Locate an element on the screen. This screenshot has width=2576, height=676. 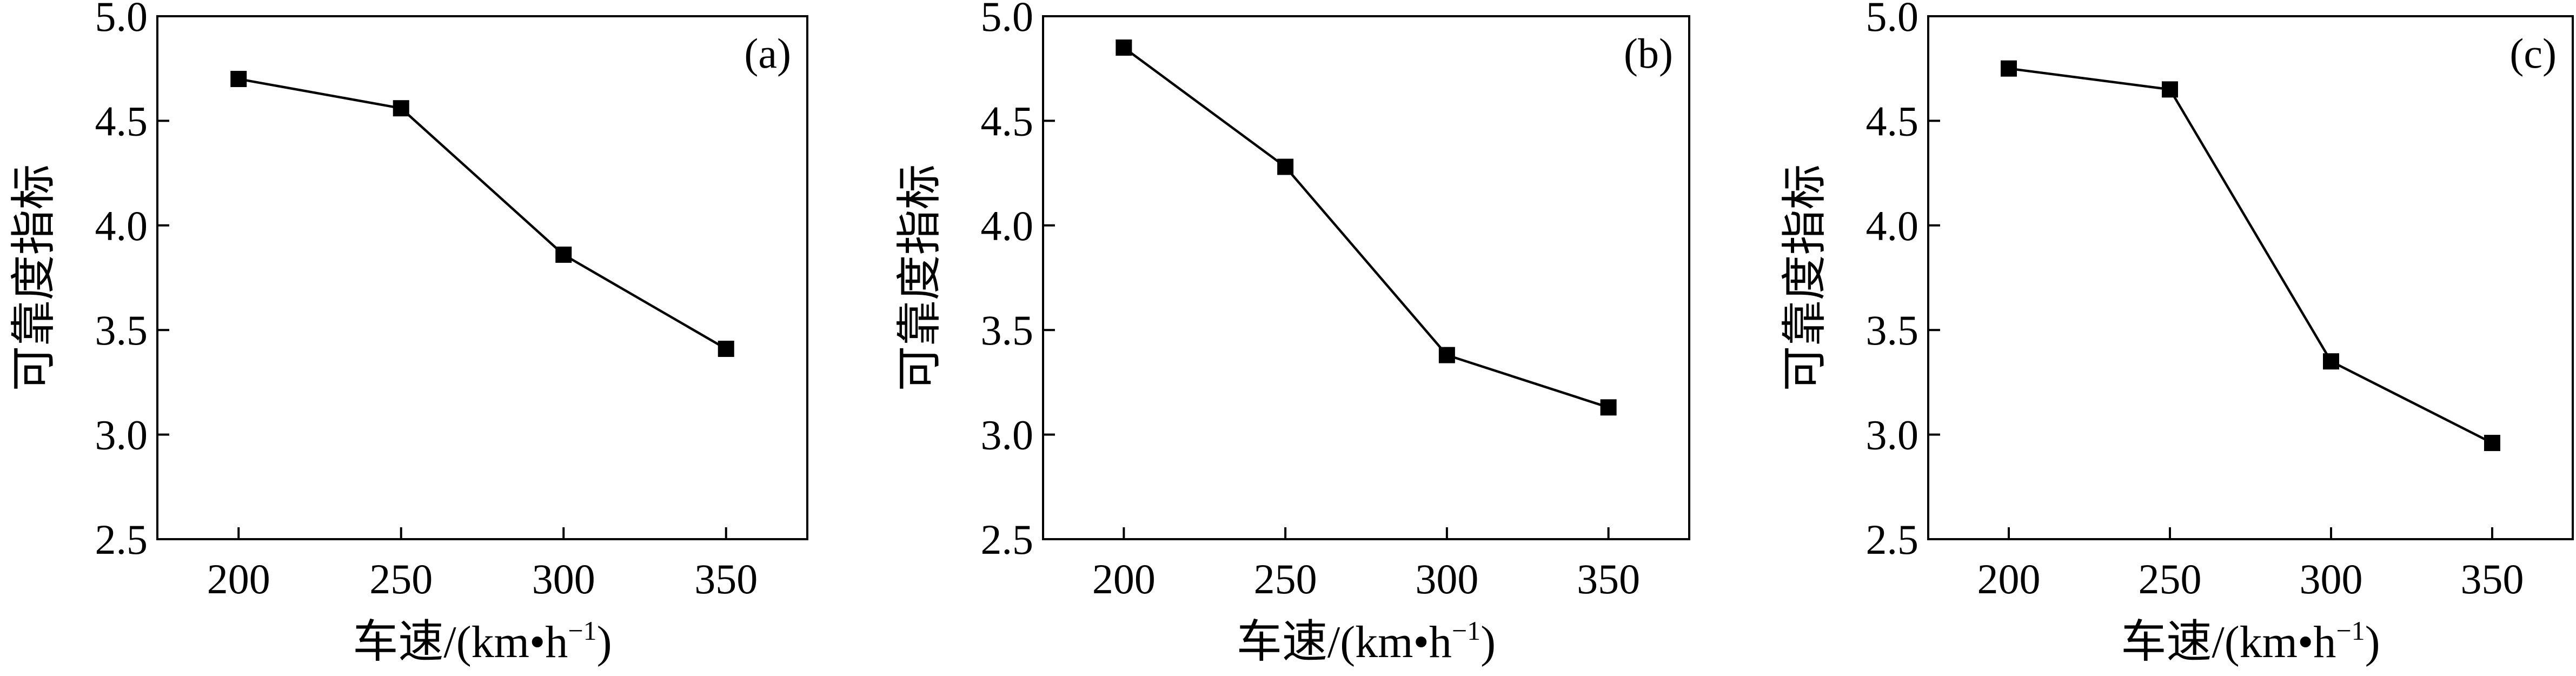
panel-label: (b) is located at coordinates (1648, 53).